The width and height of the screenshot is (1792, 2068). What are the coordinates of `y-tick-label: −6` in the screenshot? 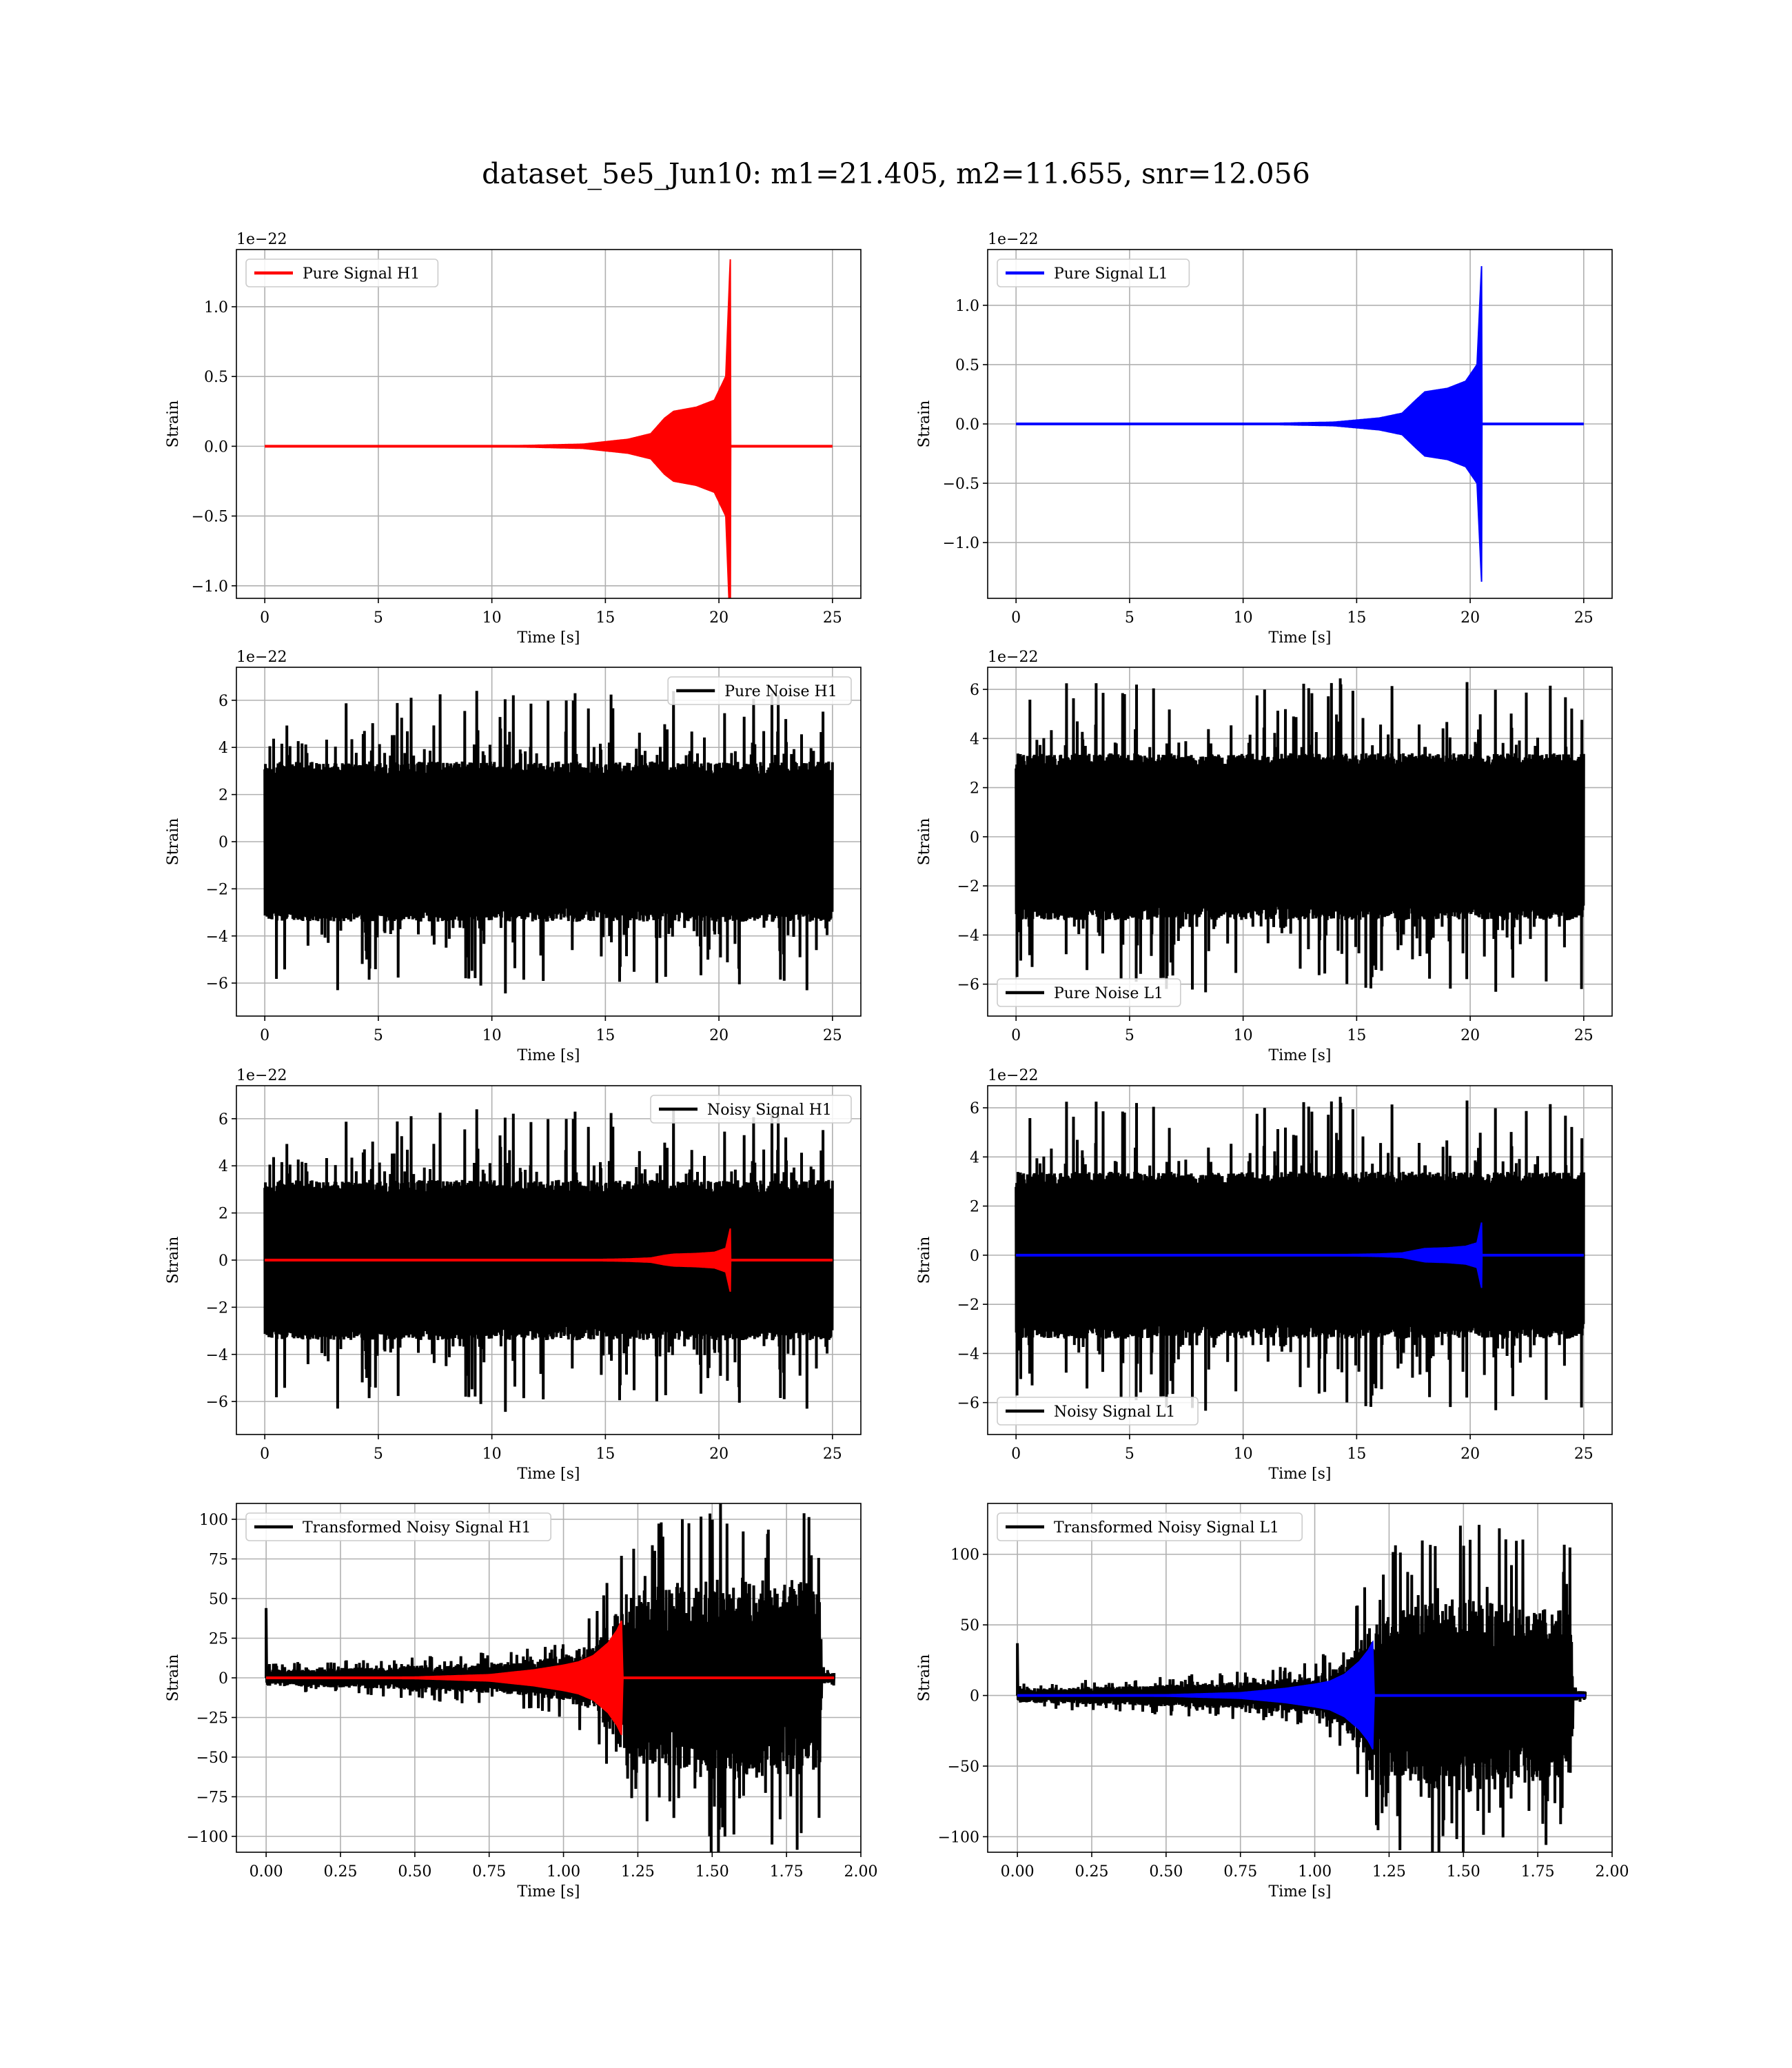 It's located at (968, 985).